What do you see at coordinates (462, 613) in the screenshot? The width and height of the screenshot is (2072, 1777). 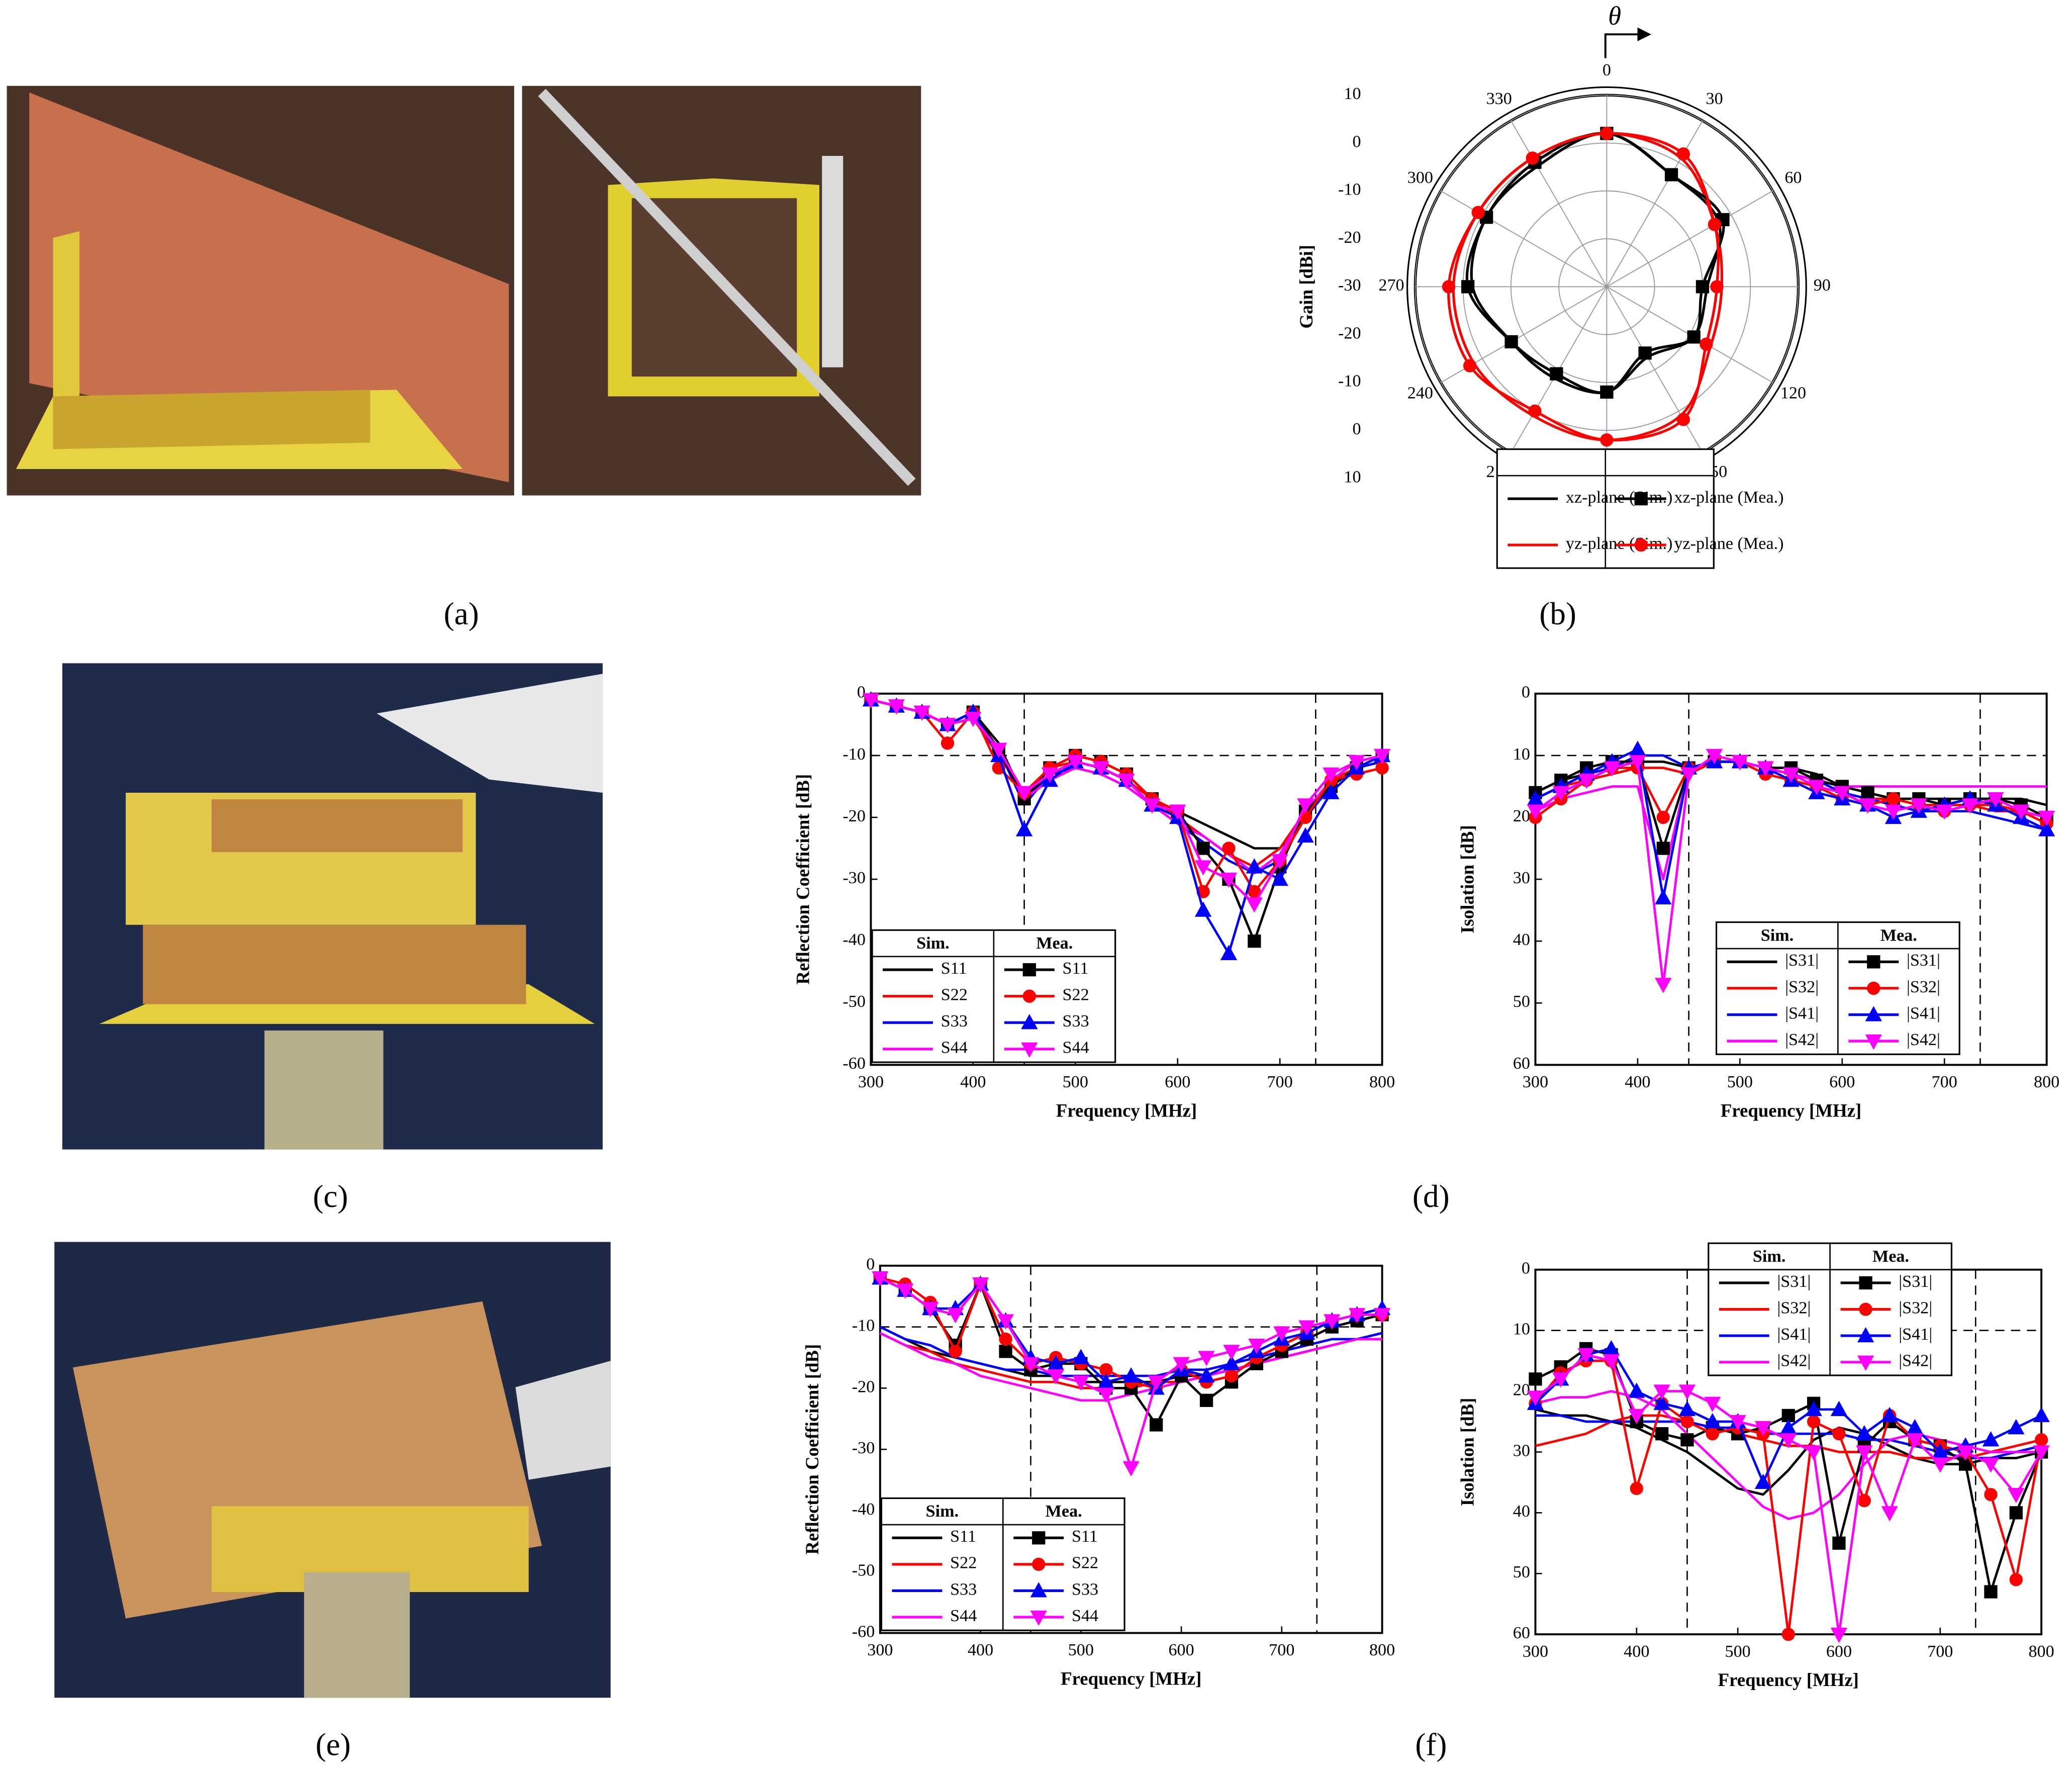 I see `panel-label: (a)` at bounding box center [462, 613].